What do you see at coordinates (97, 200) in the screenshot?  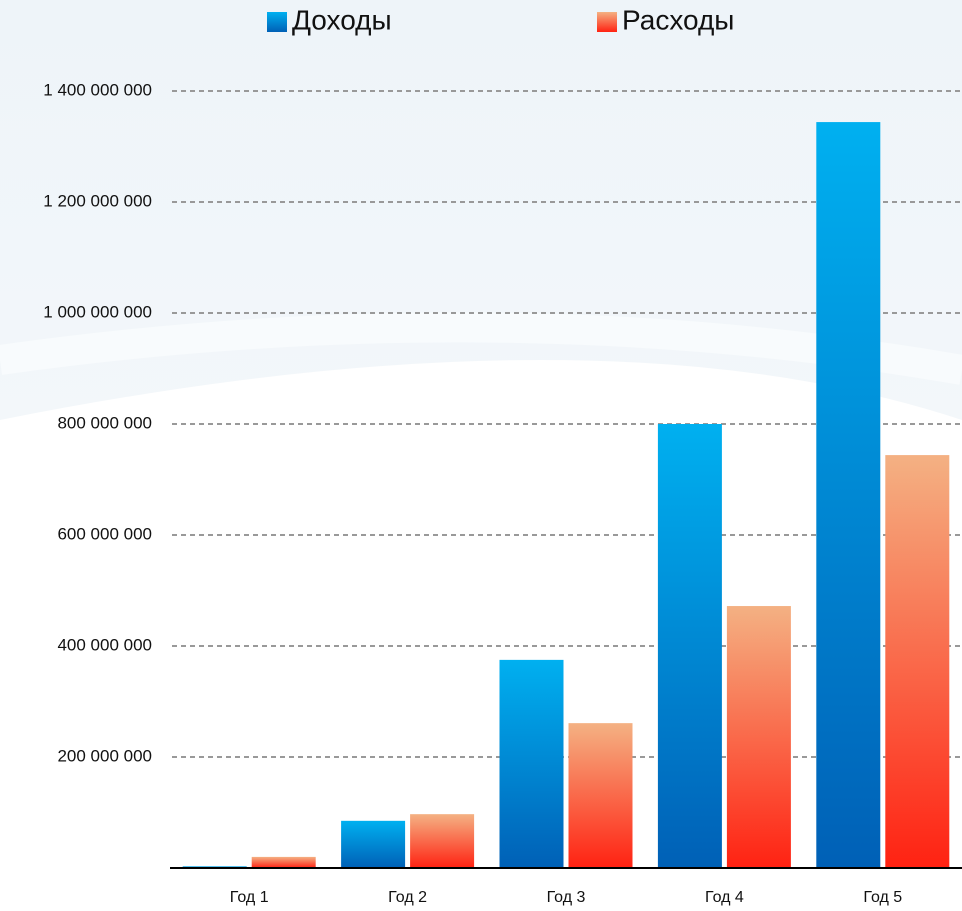 I see `y-tick-label: 1 200 000 000` at bounding box center [97, 200].